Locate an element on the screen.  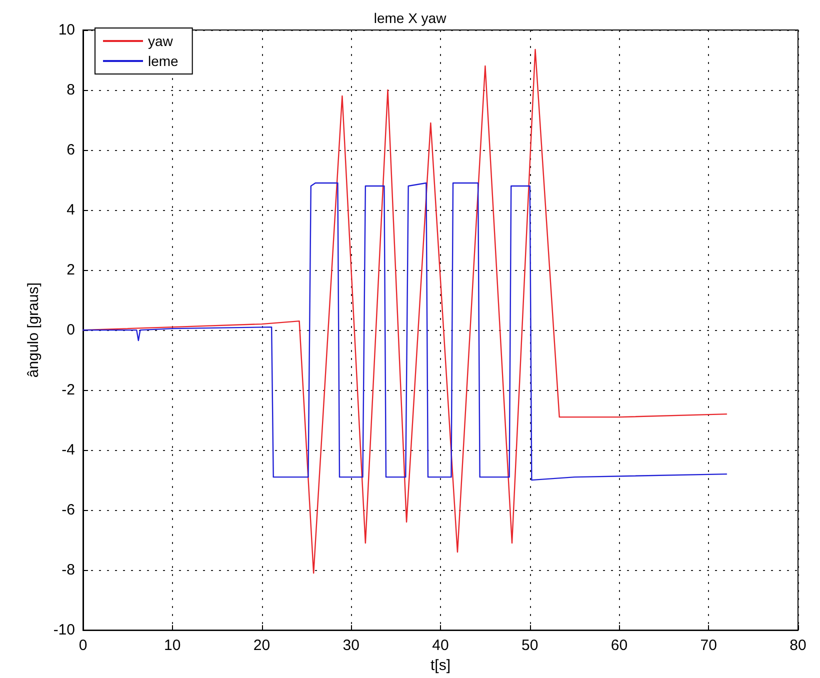
x-tick-label: 0 is located at coordinates (83, 645).